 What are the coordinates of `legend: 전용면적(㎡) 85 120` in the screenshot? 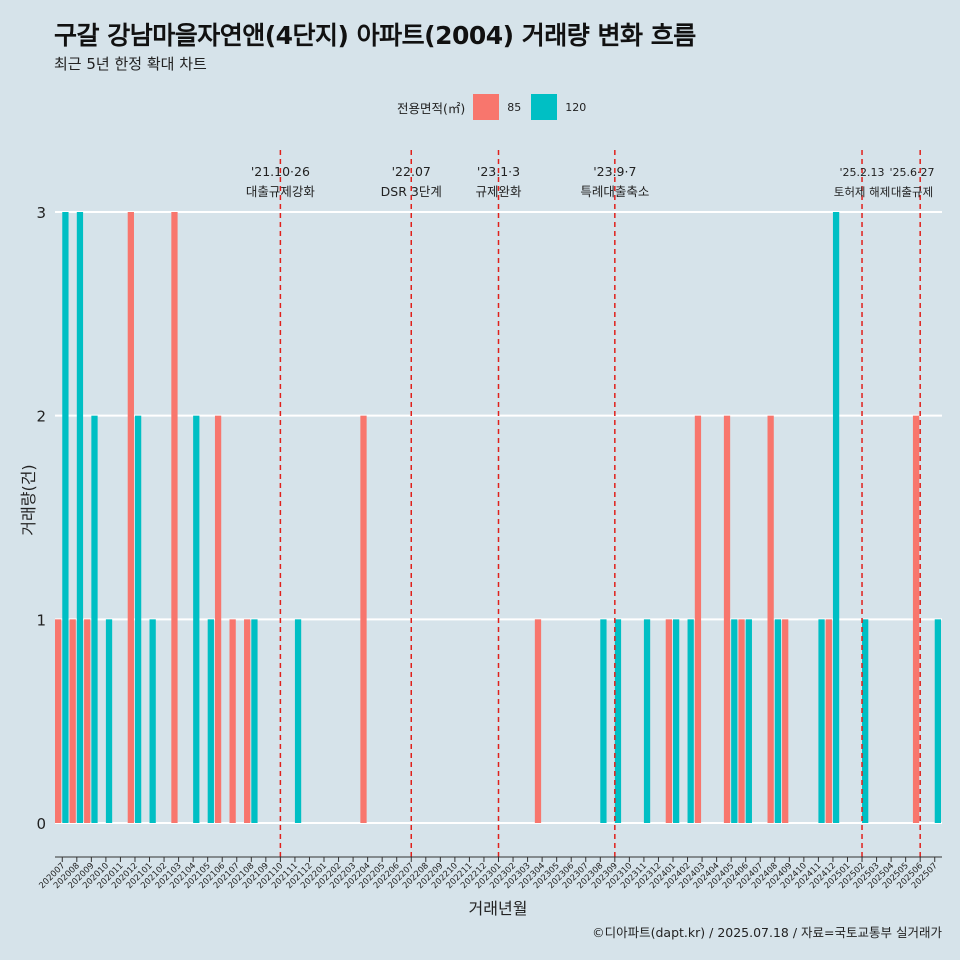 It's located at (496, 107).